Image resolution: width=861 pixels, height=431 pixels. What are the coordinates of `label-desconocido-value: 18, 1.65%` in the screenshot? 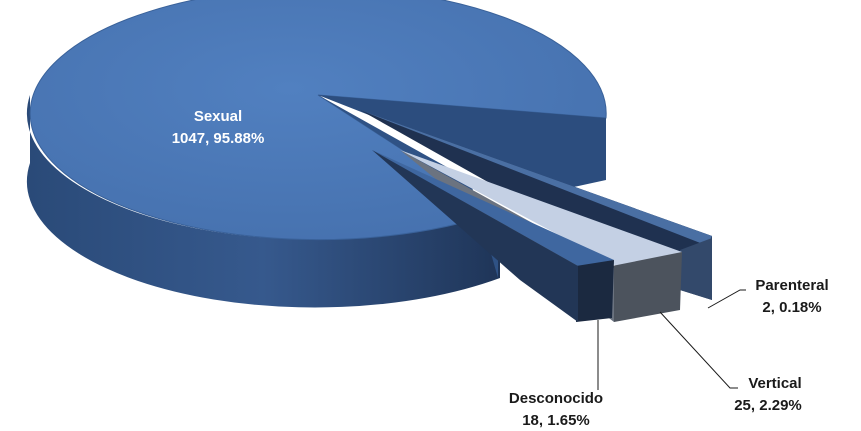 It's located at (556, 420).